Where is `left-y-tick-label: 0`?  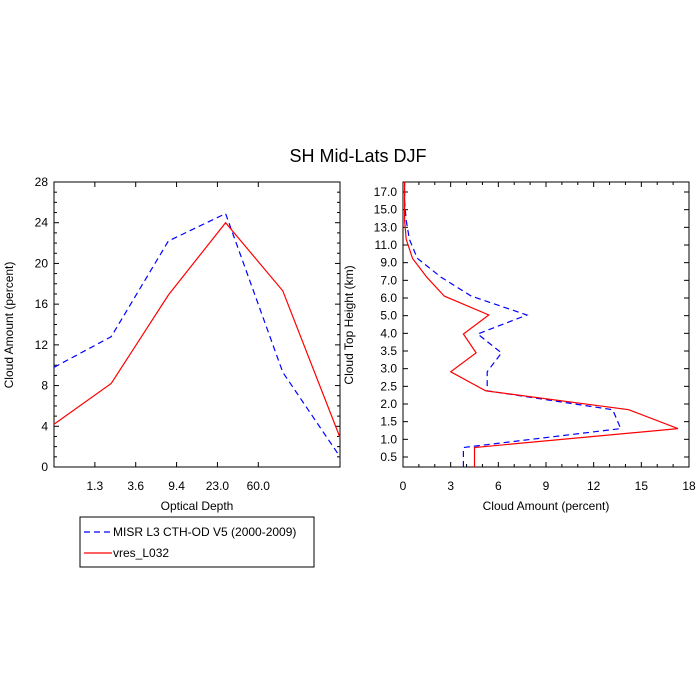
left-y-tick-label: 0 is located at coordinates (44, 467).